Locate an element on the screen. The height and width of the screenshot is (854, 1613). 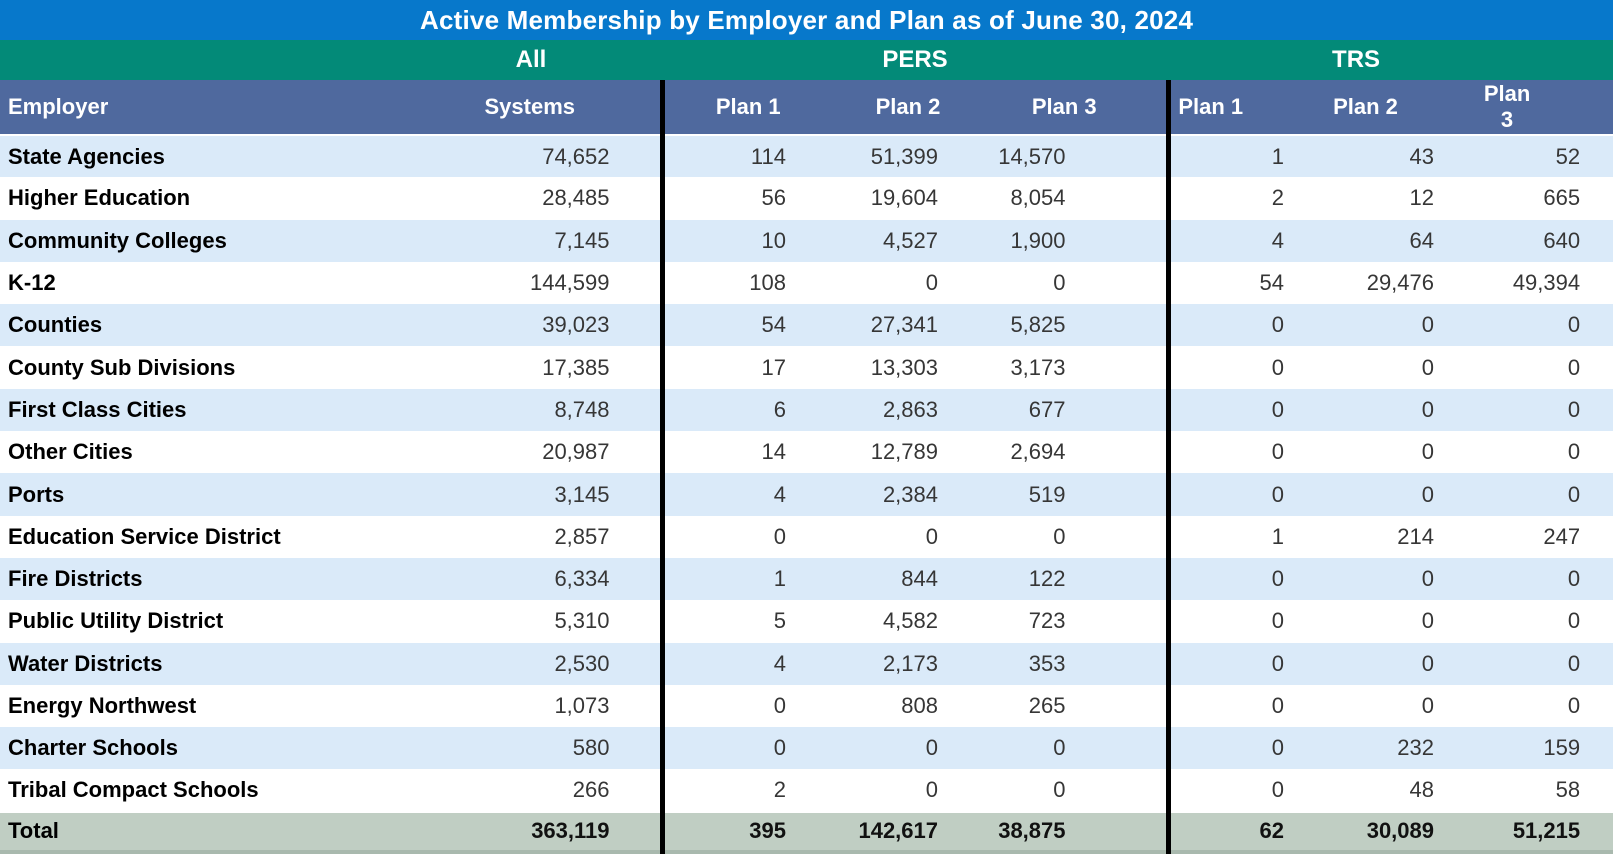
group-header-trs: TRS is located at coordinates (1390, 60).